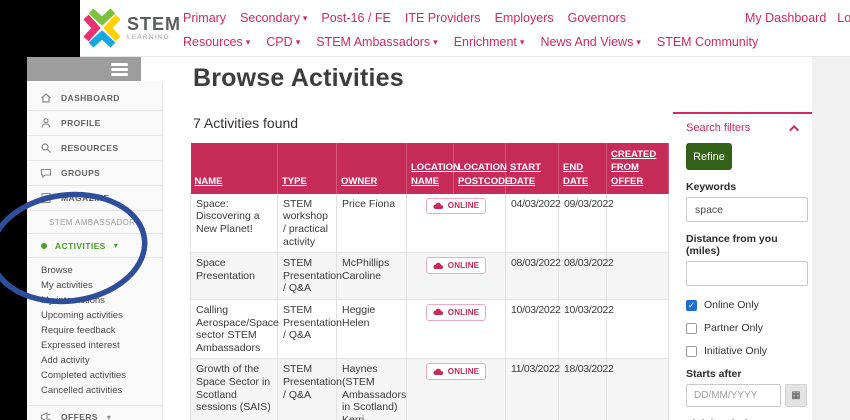 The image size is (850, 420). I want to click on stem-logo-x-icon, so click(102, 28).